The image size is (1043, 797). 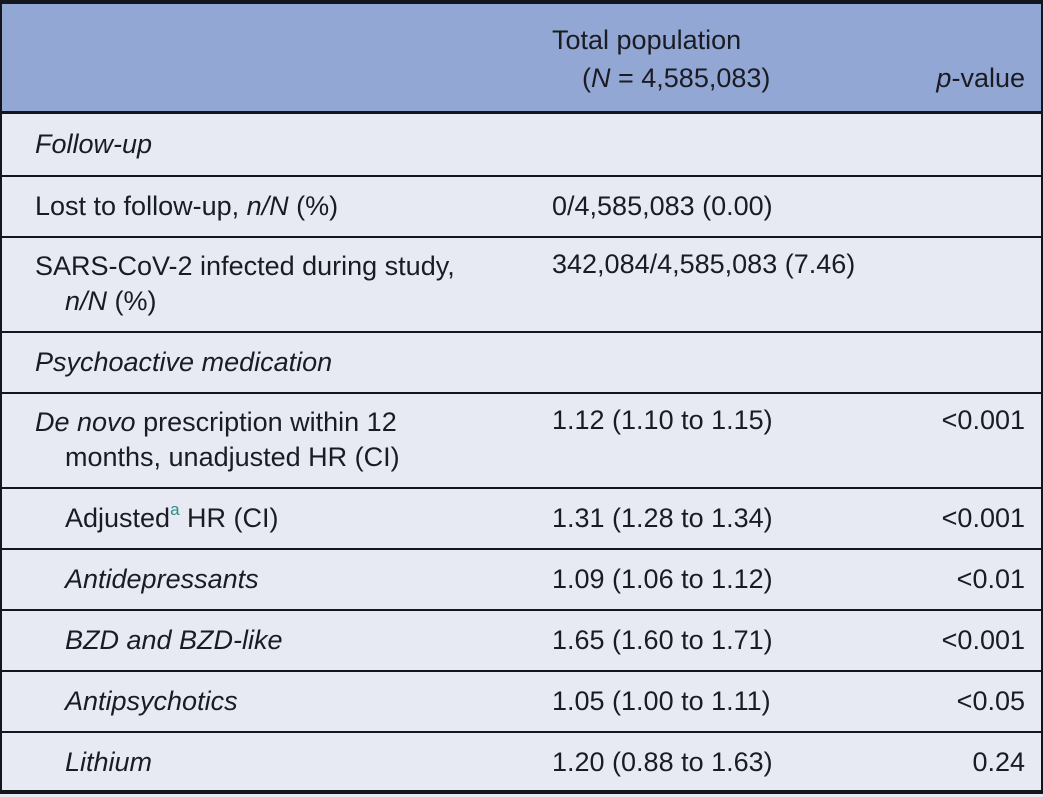 I want to click on row-label: Adjusteda HR (CI), so click(x=172, y=516).